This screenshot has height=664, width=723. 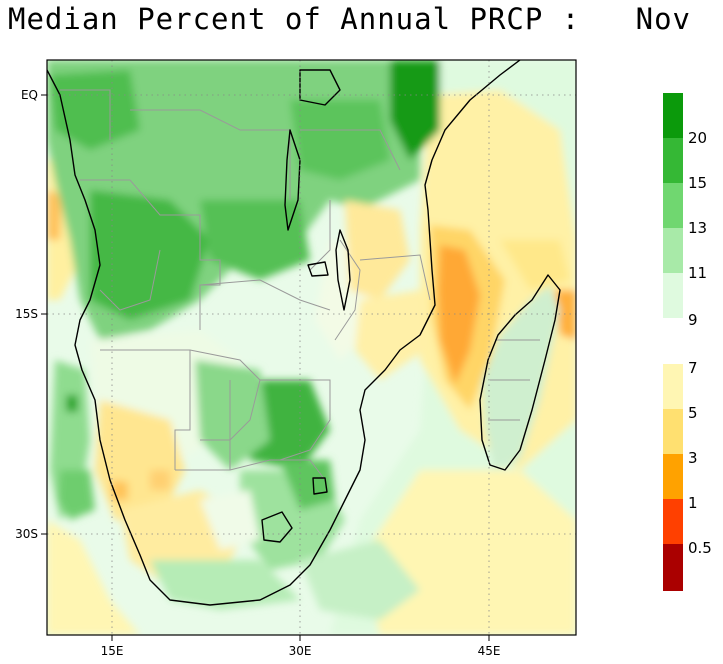 What do you see at coordinates (697, 273) in the screenshot?
I see `colorbar-label-11: 11` at bounding box center [697, 273].